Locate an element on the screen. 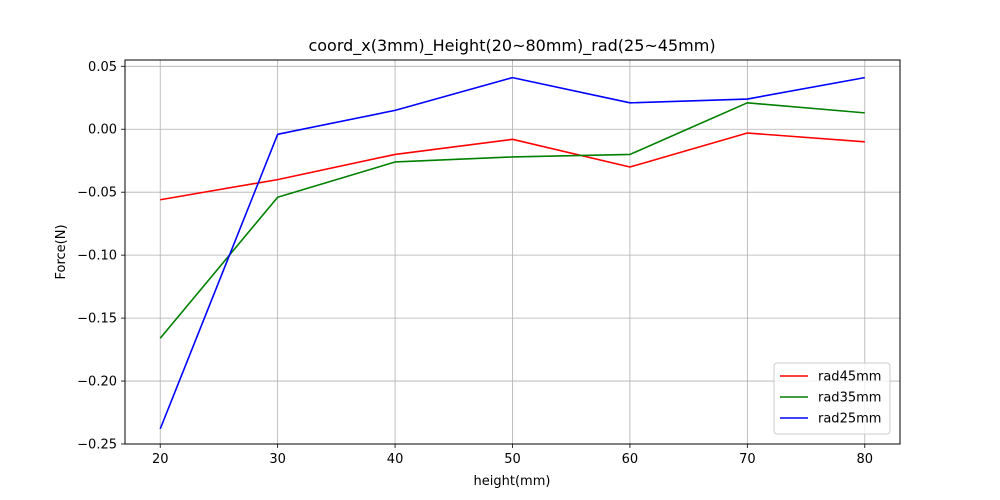 Image resolution: width=1000 pixels, height=500 pixels. x-tick-label: 80 is located at coordinates (864, 459).